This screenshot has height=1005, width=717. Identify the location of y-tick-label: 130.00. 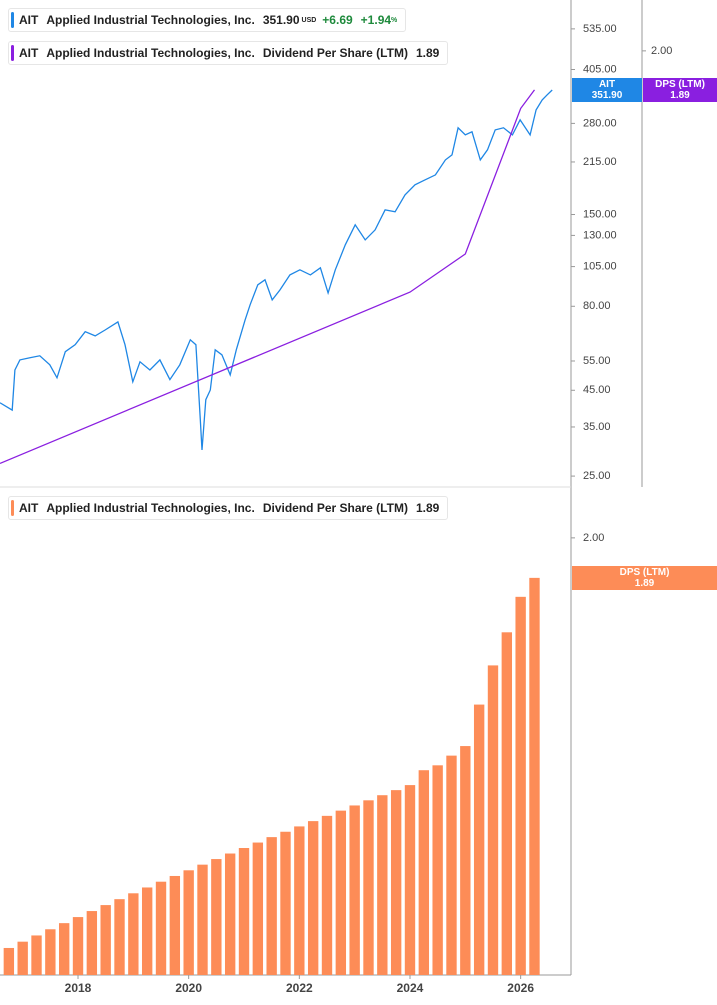
(600, 235).